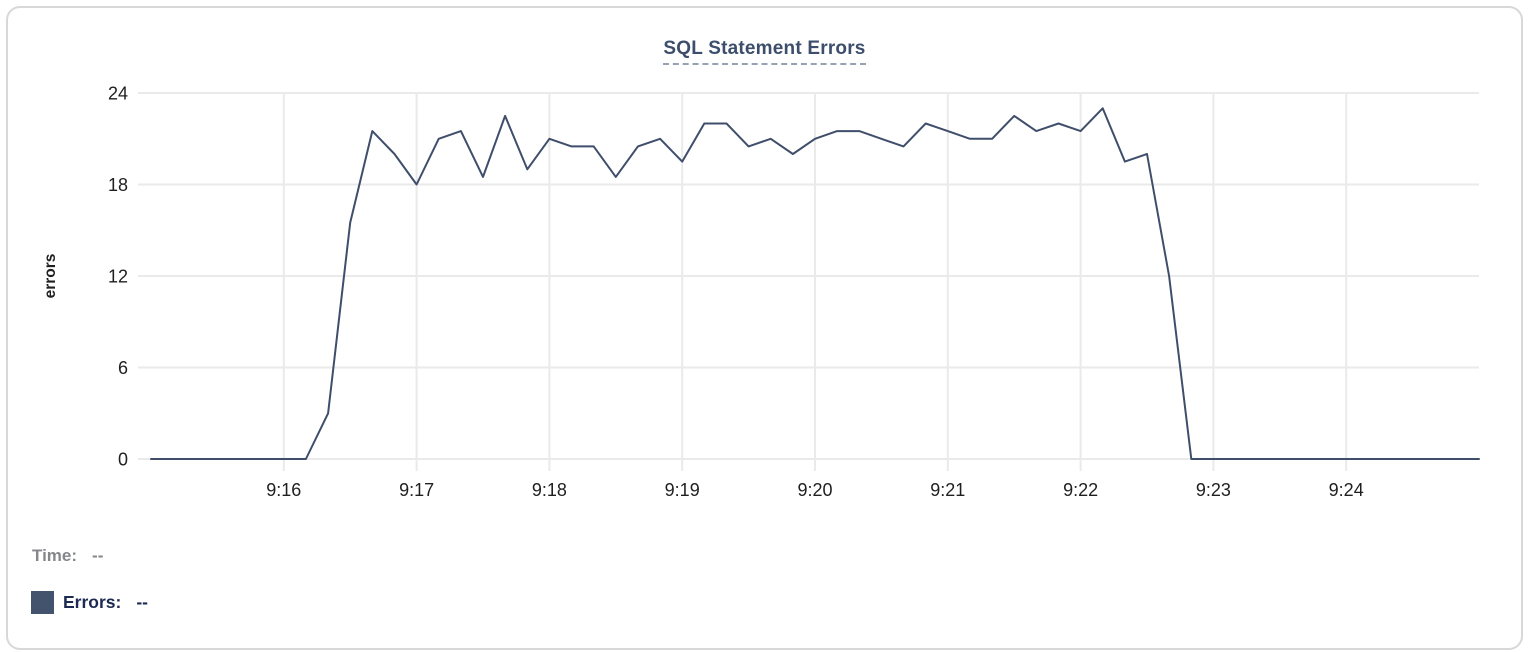  Describe the element at coordinates (682, 490) in the screenshot. I see `x-tick-label: 9:19` at that location.